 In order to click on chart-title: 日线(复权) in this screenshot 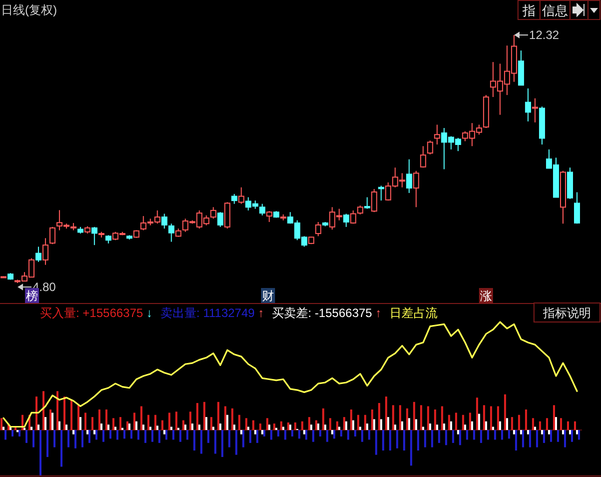, I will do `click(29, 10)`.